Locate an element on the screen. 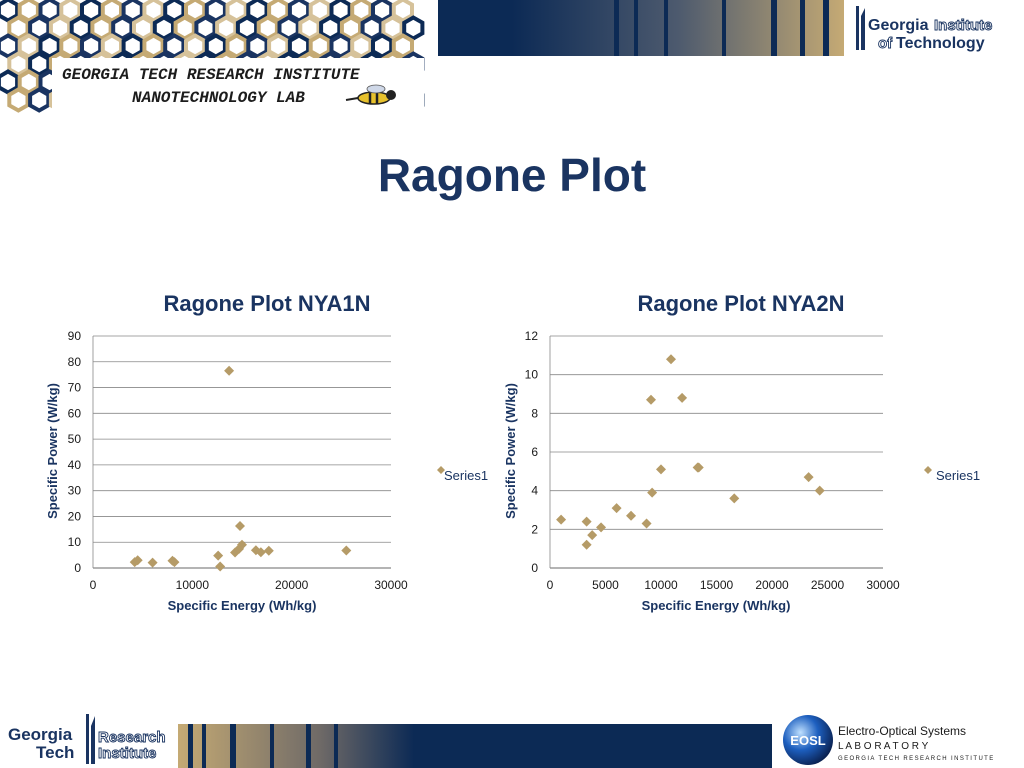  x-tick-label: 25000 is located at coordinates (828, 585).